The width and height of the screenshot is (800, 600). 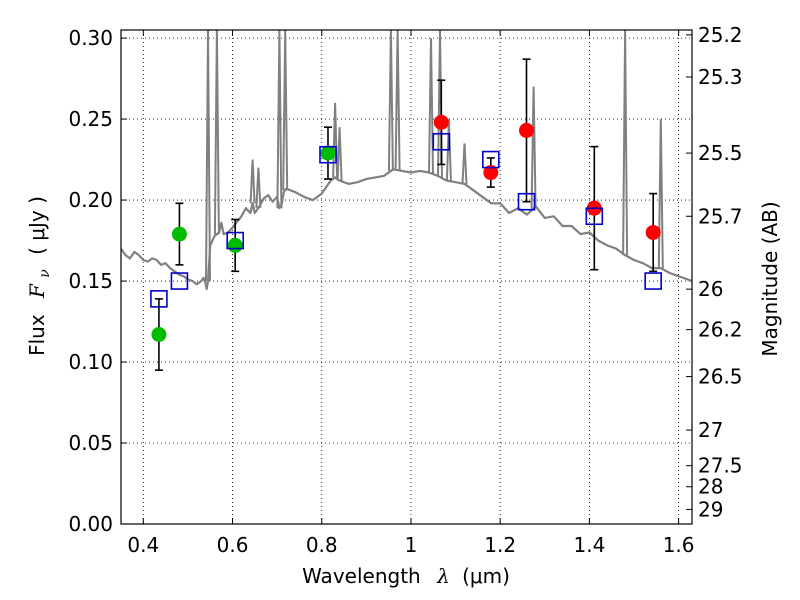 What do you see at coordinates (720, 35) in the screenshot?
I see `y2-tick-label: 25.2` at bounding box center [720, 35].